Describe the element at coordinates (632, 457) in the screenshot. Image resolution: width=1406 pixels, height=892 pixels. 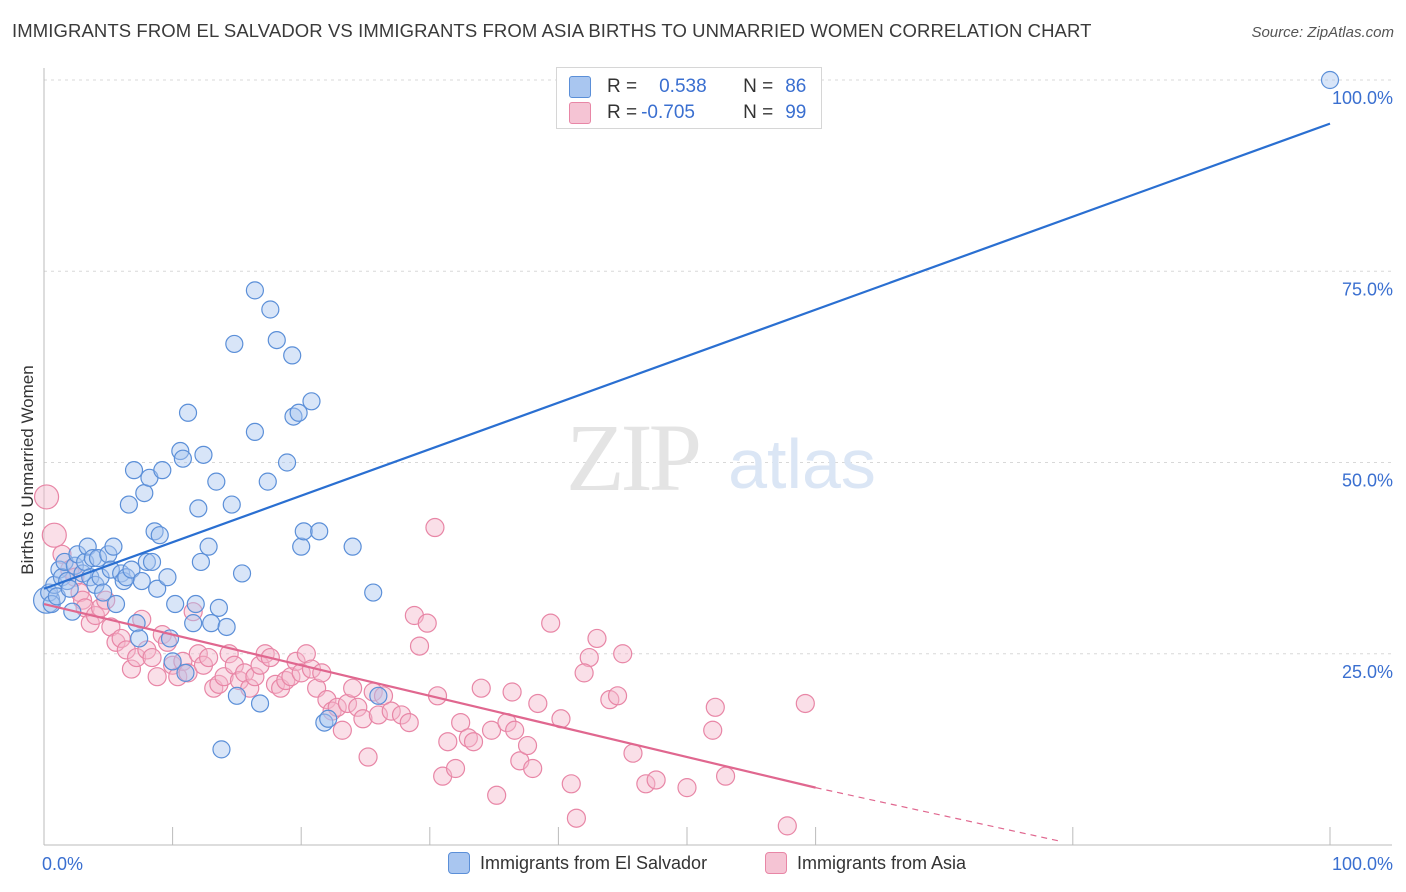
I see `watermark-zip: ZIP` at that location.